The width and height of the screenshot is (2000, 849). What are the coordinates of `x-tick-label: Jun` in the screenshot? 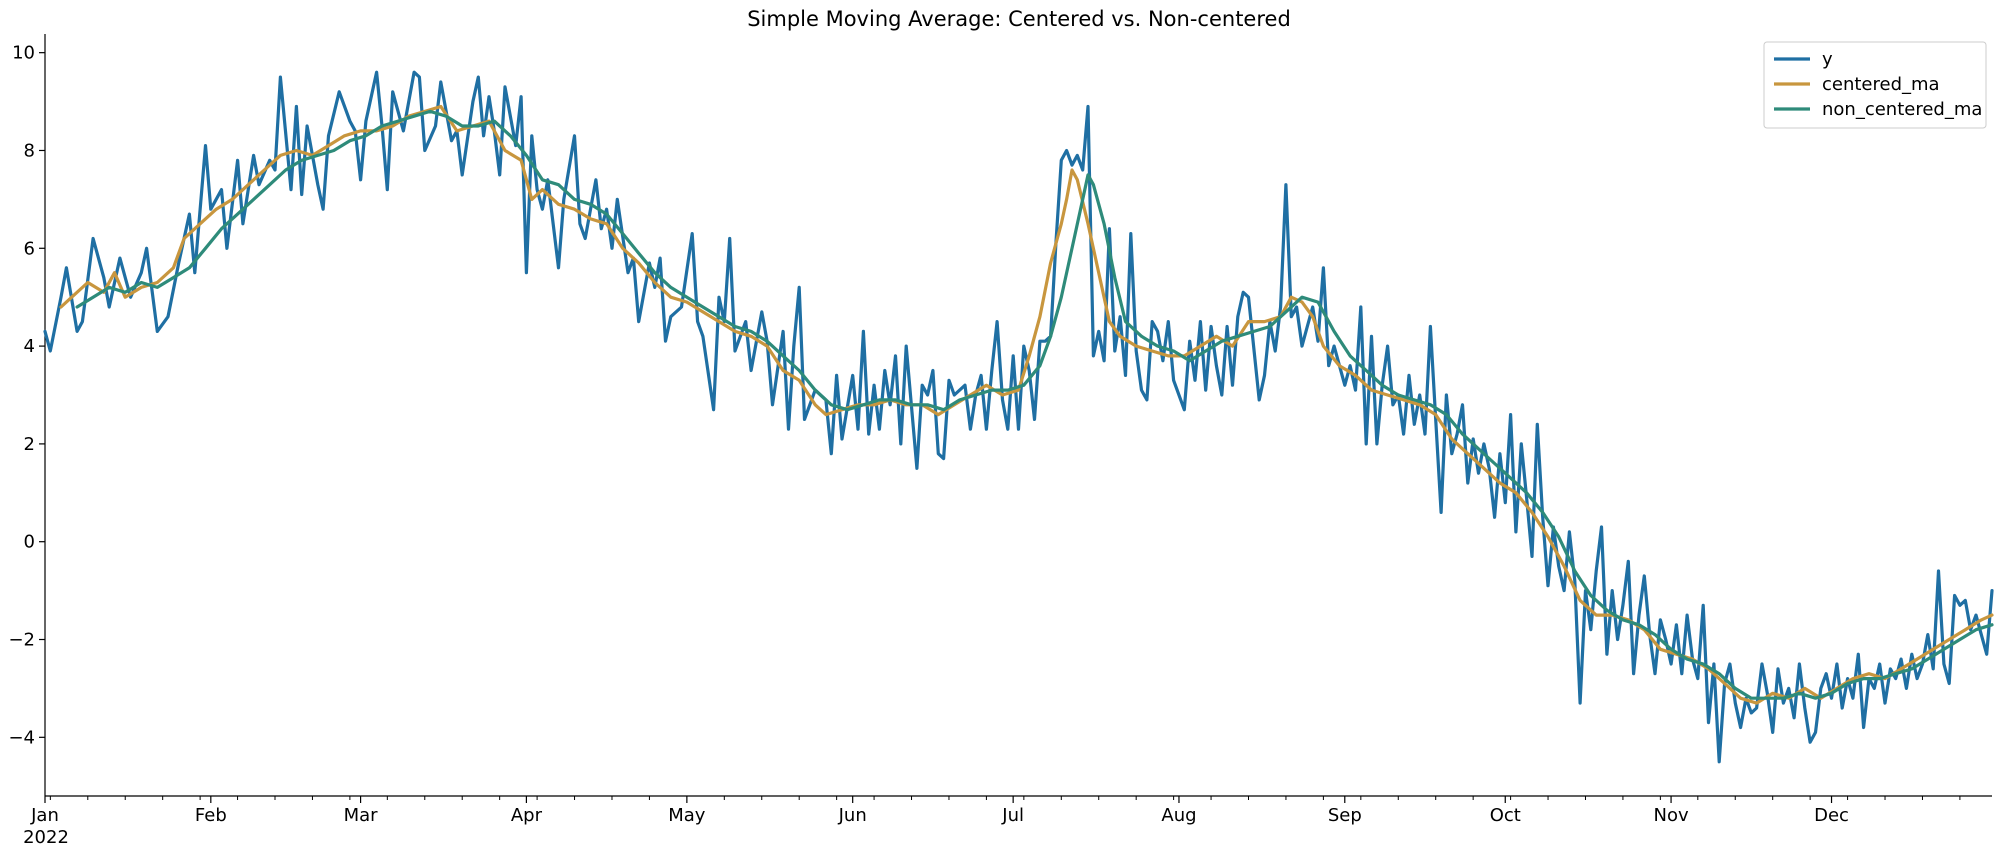 It's located at (852, 815).